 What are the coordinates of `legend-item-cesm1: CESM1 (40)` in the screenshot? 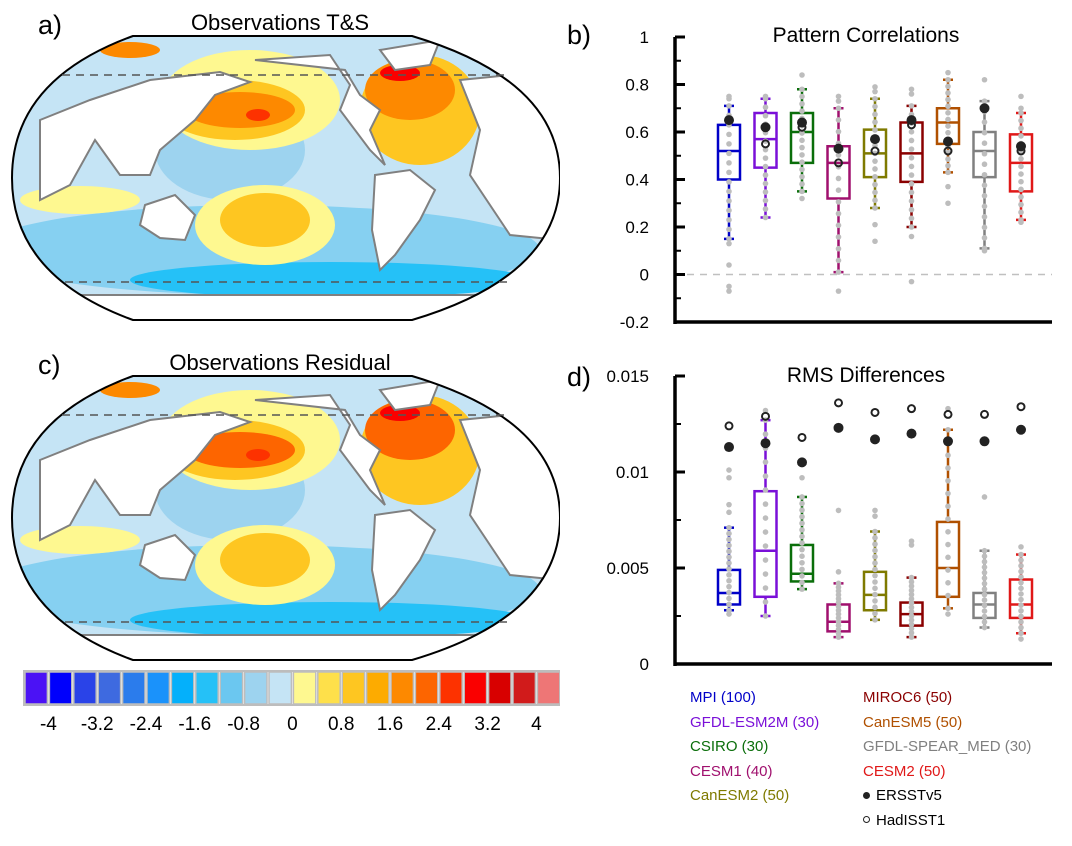 It's located at (731, 771).